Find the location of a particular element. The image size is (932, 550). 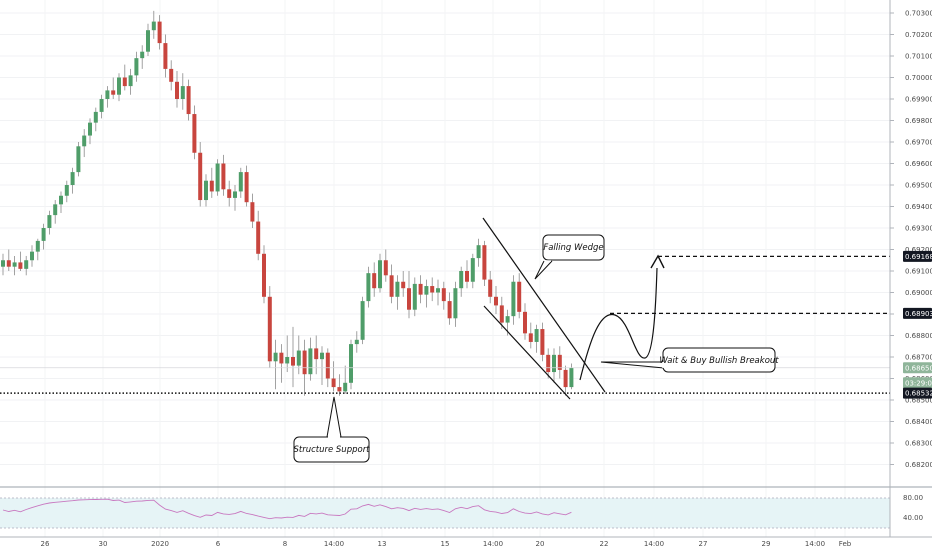

falling-wedge-callout: Falling Wedge is located at coordinates (569, 257).